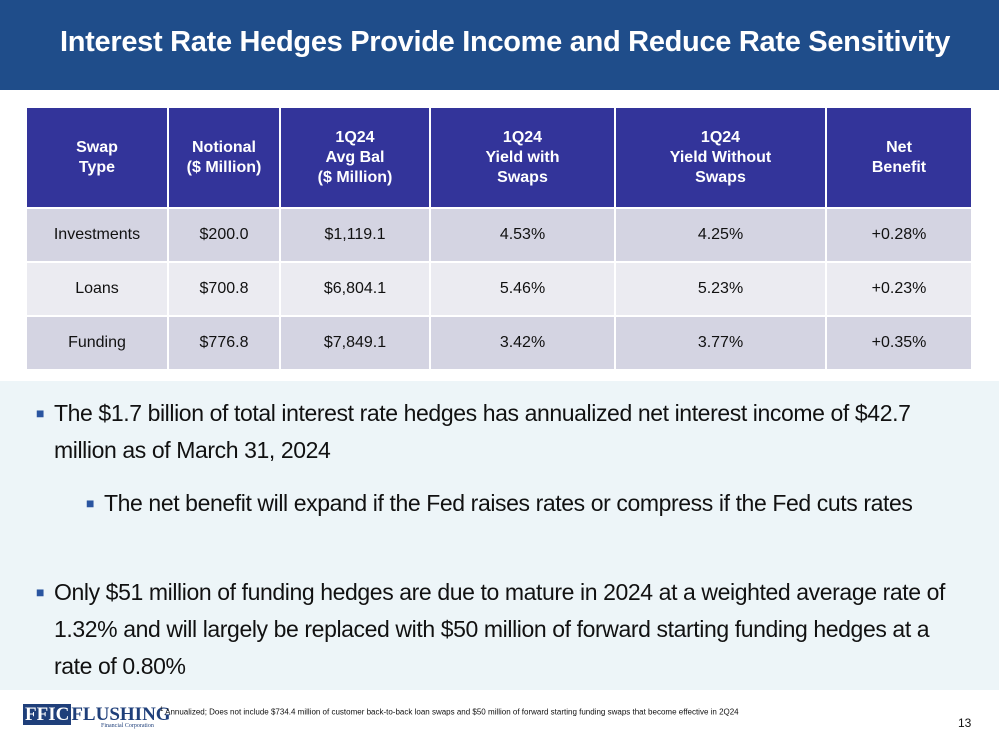 This screenshot has width=999, height=750. Describe the element at coordinates (224, 342) in the screenshot. I see `table-cell: $776.8` at that location.